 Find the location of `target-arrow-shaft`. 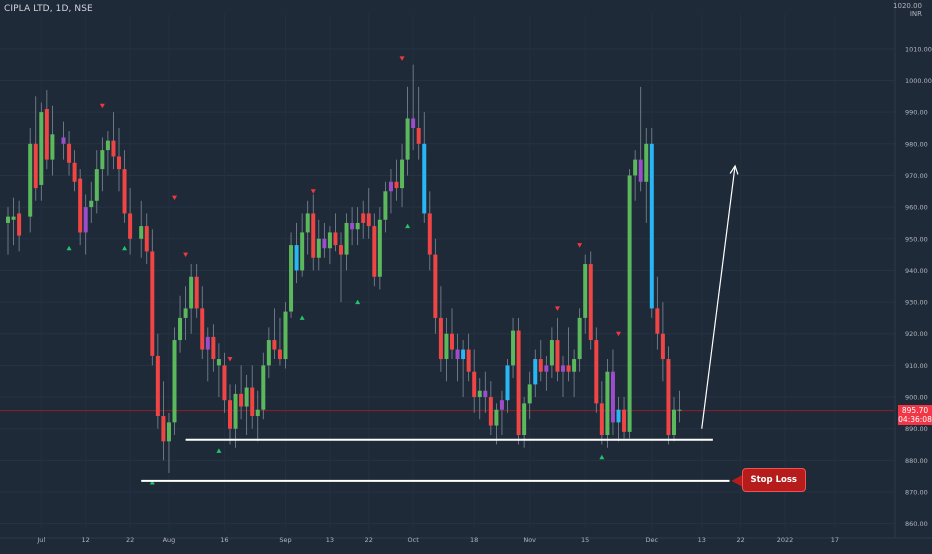

target-arrow-shaft is located at coordinates (718, 297).